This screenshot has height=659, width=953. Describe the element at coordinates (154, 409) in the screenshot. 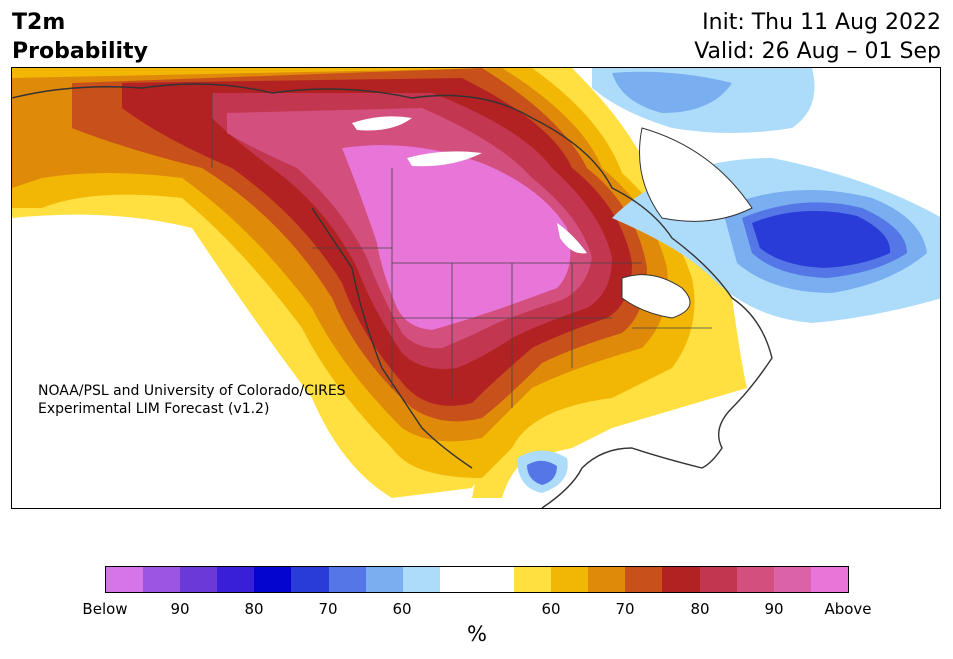

I see `credit-line-2: Experimental LIM Forecast (v1.2)` at that location.